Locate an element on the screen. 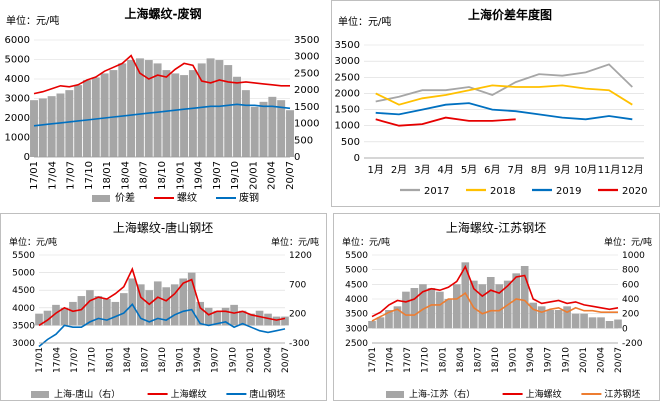 The image size is (660, 401). x-tick-label: 18/04 is located at coordinates (125, 175).